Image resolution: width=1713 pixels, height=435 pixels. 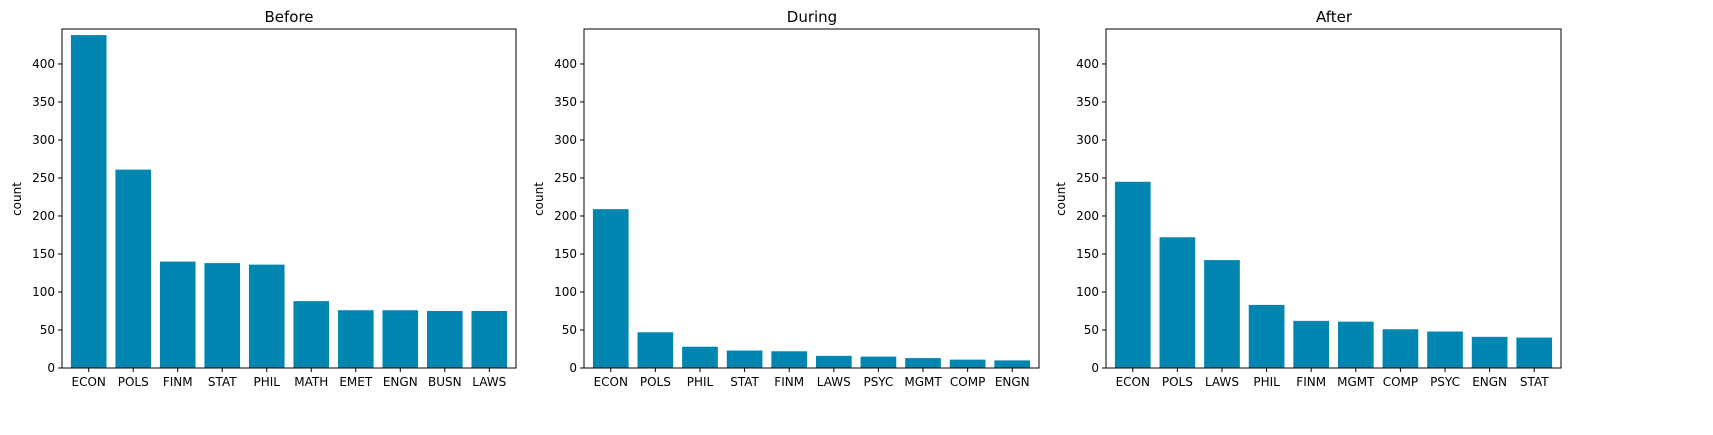 I want to click on bar-emet, so click(x=355, y=339).